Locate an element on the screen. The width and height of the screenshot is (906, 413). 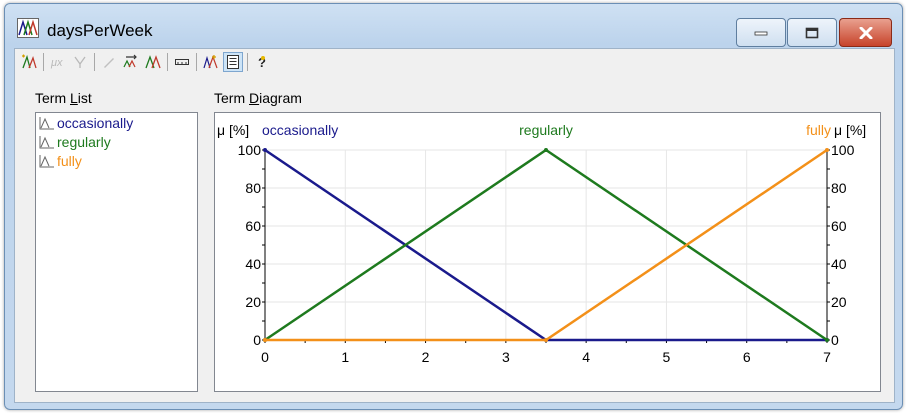
svg-text: μx is located at coordinates (56, 63).